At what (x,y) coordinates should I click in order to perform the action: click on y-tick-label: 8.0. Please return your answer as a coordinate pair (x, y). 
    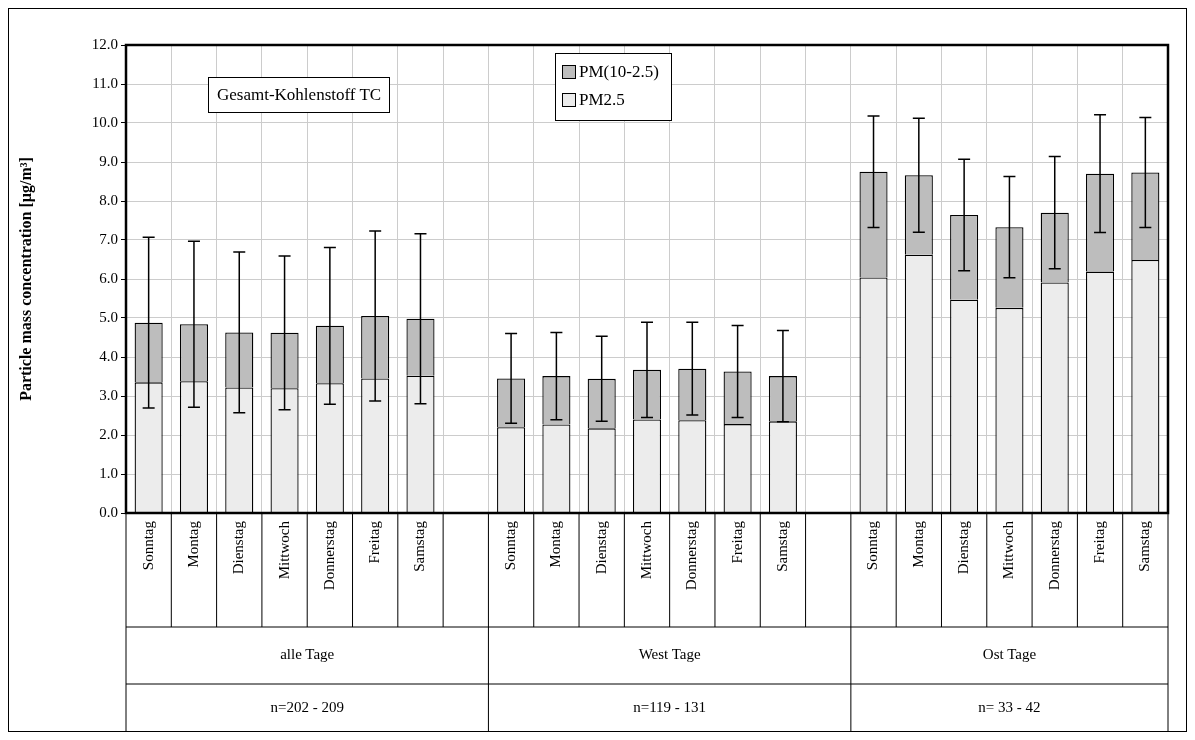
    Looking at the image, I should click on (108, 199).